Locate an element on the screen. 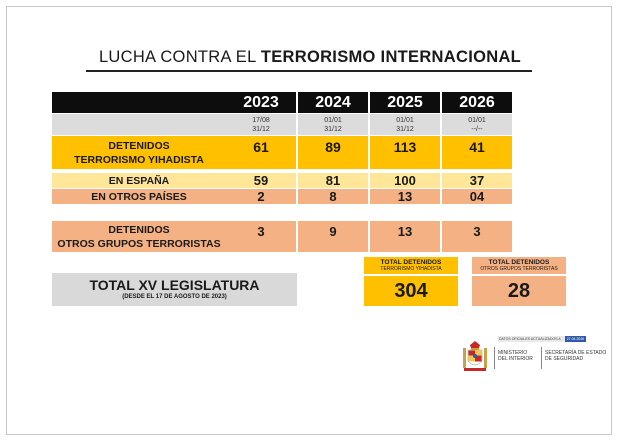 Image resolution: width=620 pixels, height=441 pixels. coat-of-arms-icon is located at coordinates (475, 356).